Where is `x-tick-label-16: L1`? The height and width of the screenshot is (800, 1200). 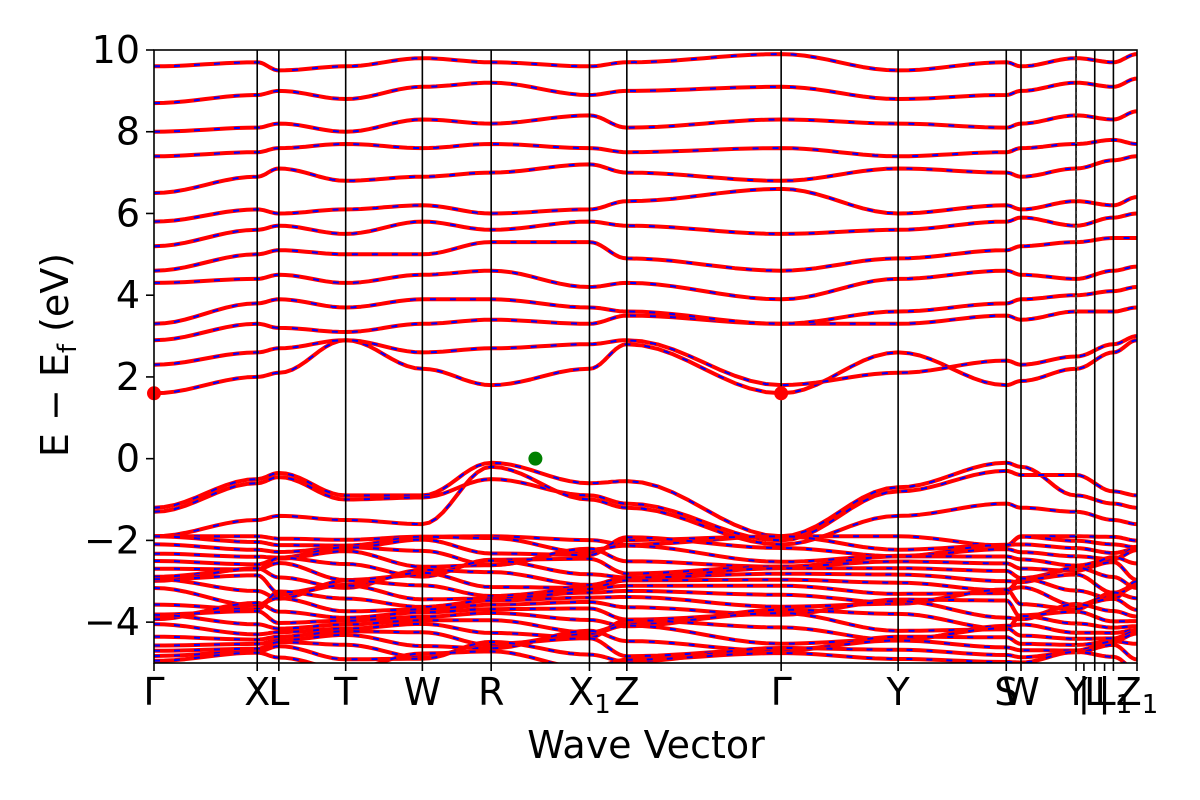
x-tick-label-16: L1 is located at coordinates (1114, 695).